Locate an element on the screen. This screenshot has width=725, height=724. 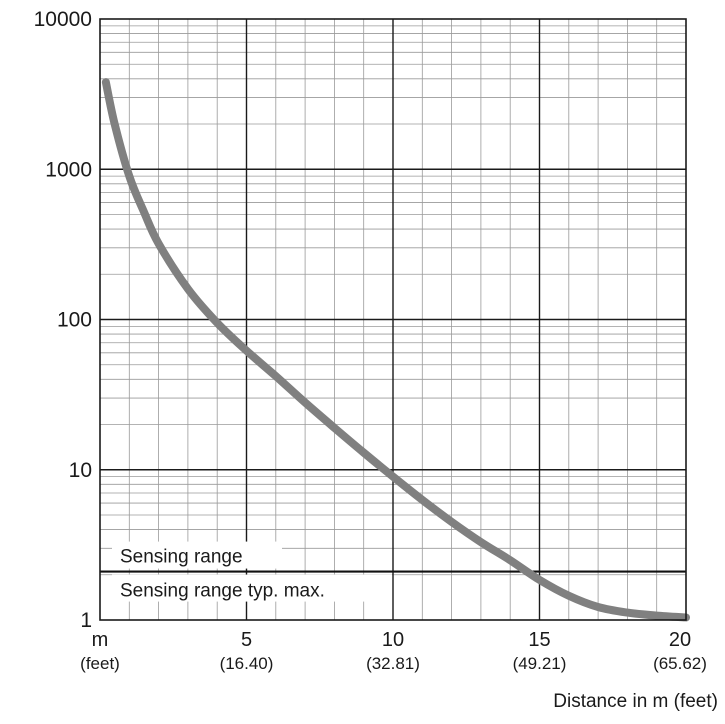
y-tick-label: 10000 is located at coordinates (63, 19).